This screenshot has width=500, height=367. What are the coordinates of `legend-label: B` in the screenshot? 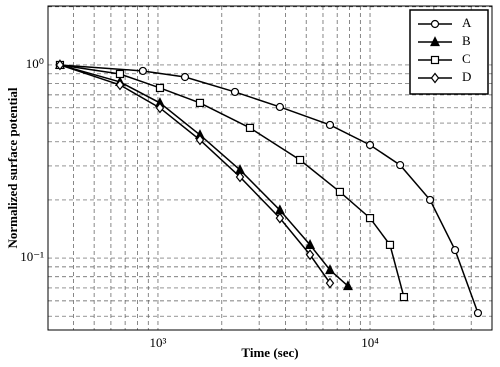 It's located at (466, 40).